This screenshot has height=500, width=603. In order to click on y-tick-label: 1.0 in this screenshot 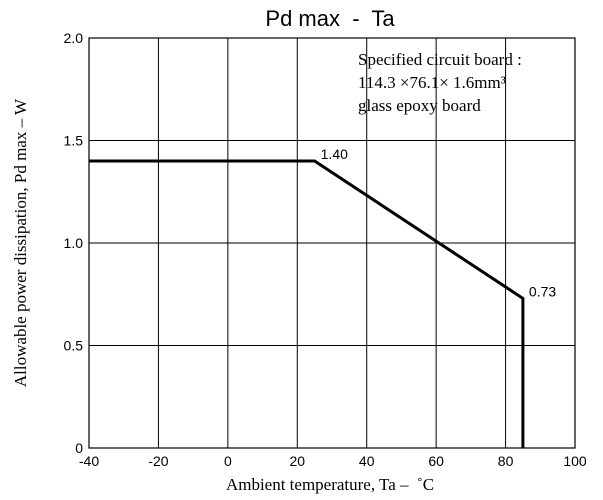, I will do `click(74, 243)`.